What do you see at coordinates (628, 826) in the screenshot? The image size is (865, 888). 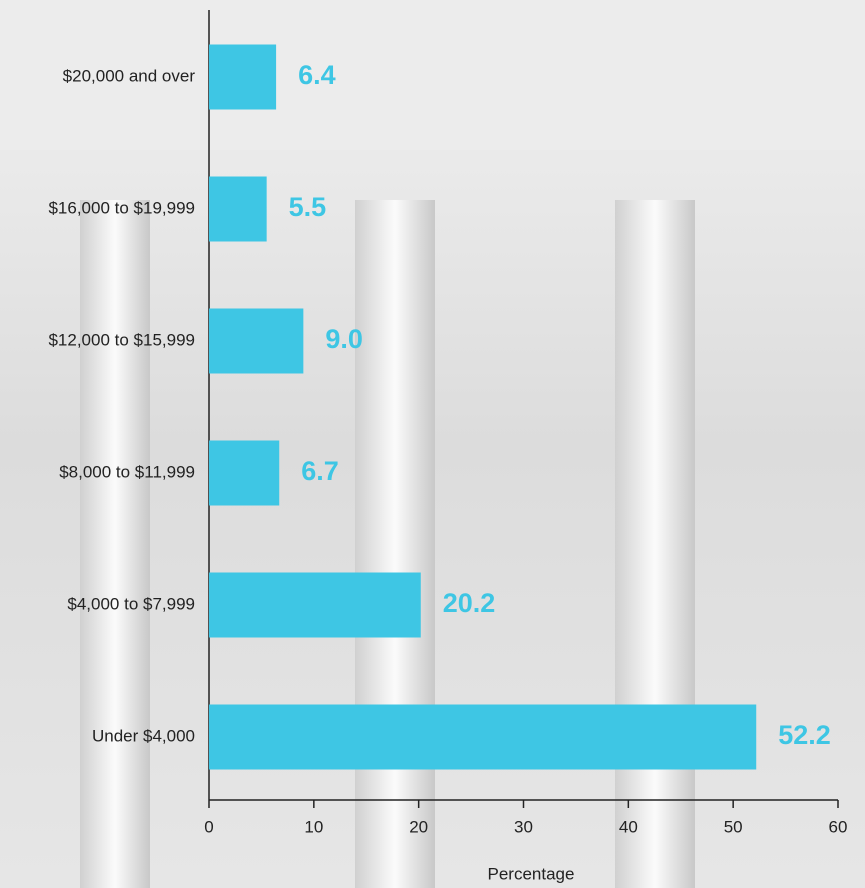 I see `x-tick-label: 40` at bounding box center [628, 826].